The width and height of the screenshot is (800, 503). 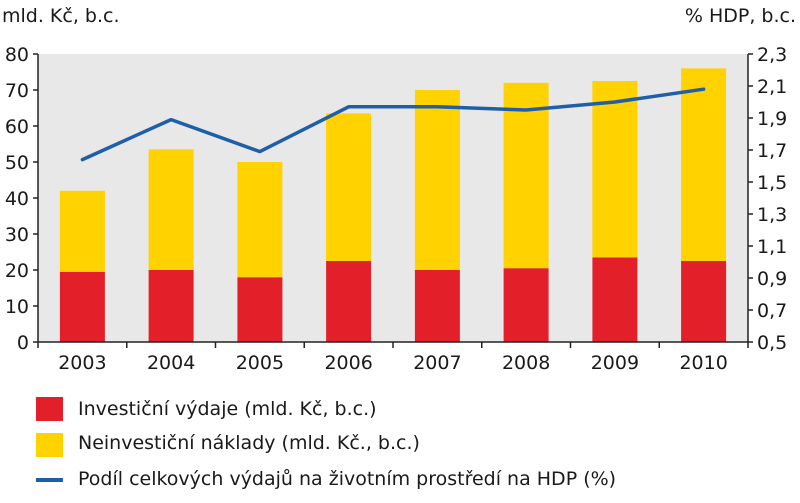 I want to click on left-tick-label: 10, so click(x=17, y=307).